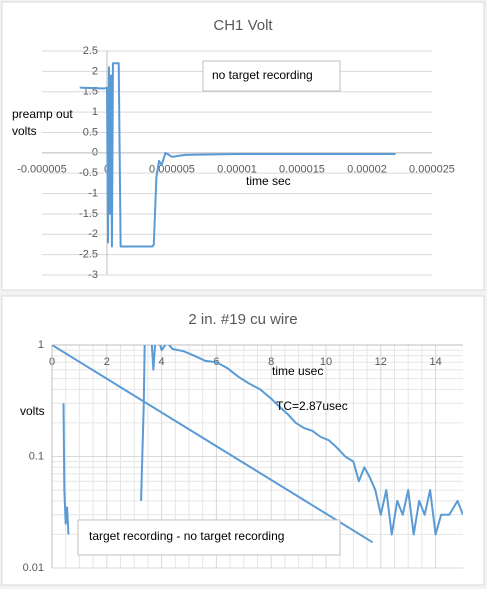 The height and width of the screenshot is (589, 487). I want to click on x-tick-label: 2, so click(107, 362).